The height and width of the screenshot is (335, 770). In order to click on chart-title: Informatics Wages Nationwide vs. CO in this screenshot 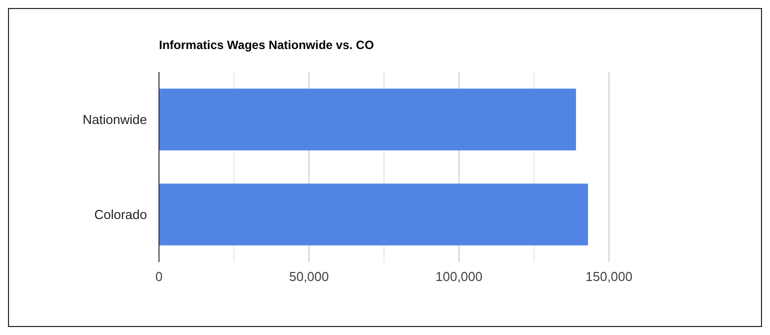, I will do `click(266, 45)`.